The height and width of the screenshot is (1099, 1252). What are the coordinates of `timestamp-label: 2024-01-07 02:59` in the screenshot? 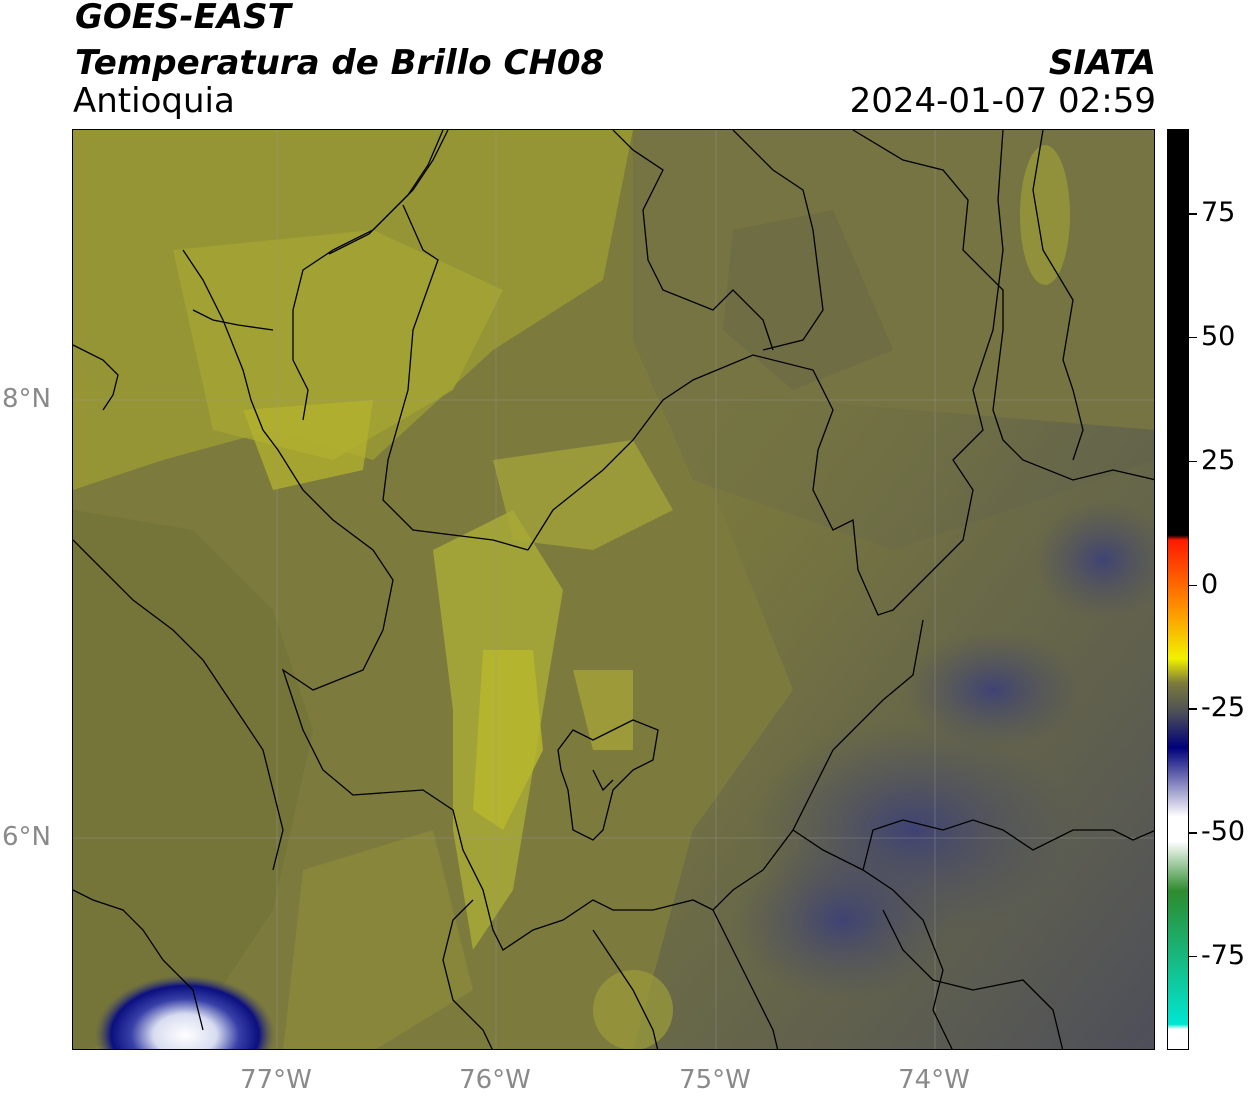 It's located at (1002, 101).